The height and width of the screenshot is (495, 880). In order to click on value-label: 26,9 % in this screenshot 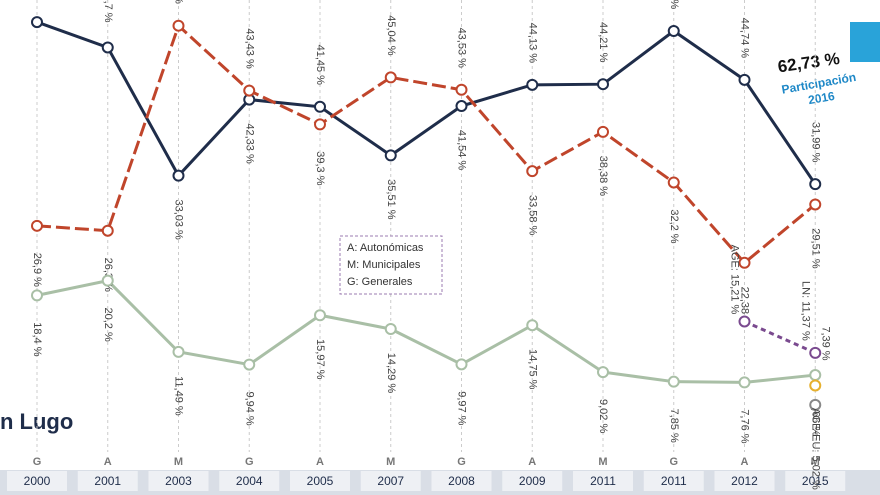, I will do `click(37, 270)`.